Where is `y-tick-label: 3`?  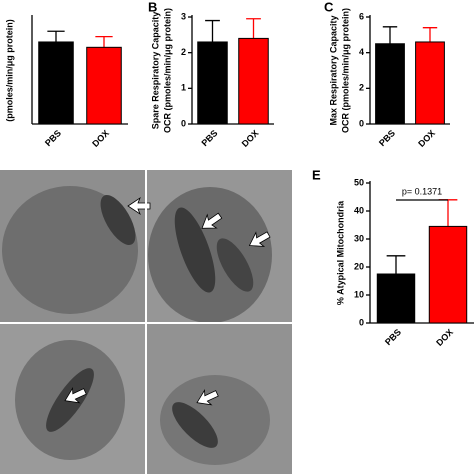
y-tick-label: 3 is located at coordinates (183, 16).